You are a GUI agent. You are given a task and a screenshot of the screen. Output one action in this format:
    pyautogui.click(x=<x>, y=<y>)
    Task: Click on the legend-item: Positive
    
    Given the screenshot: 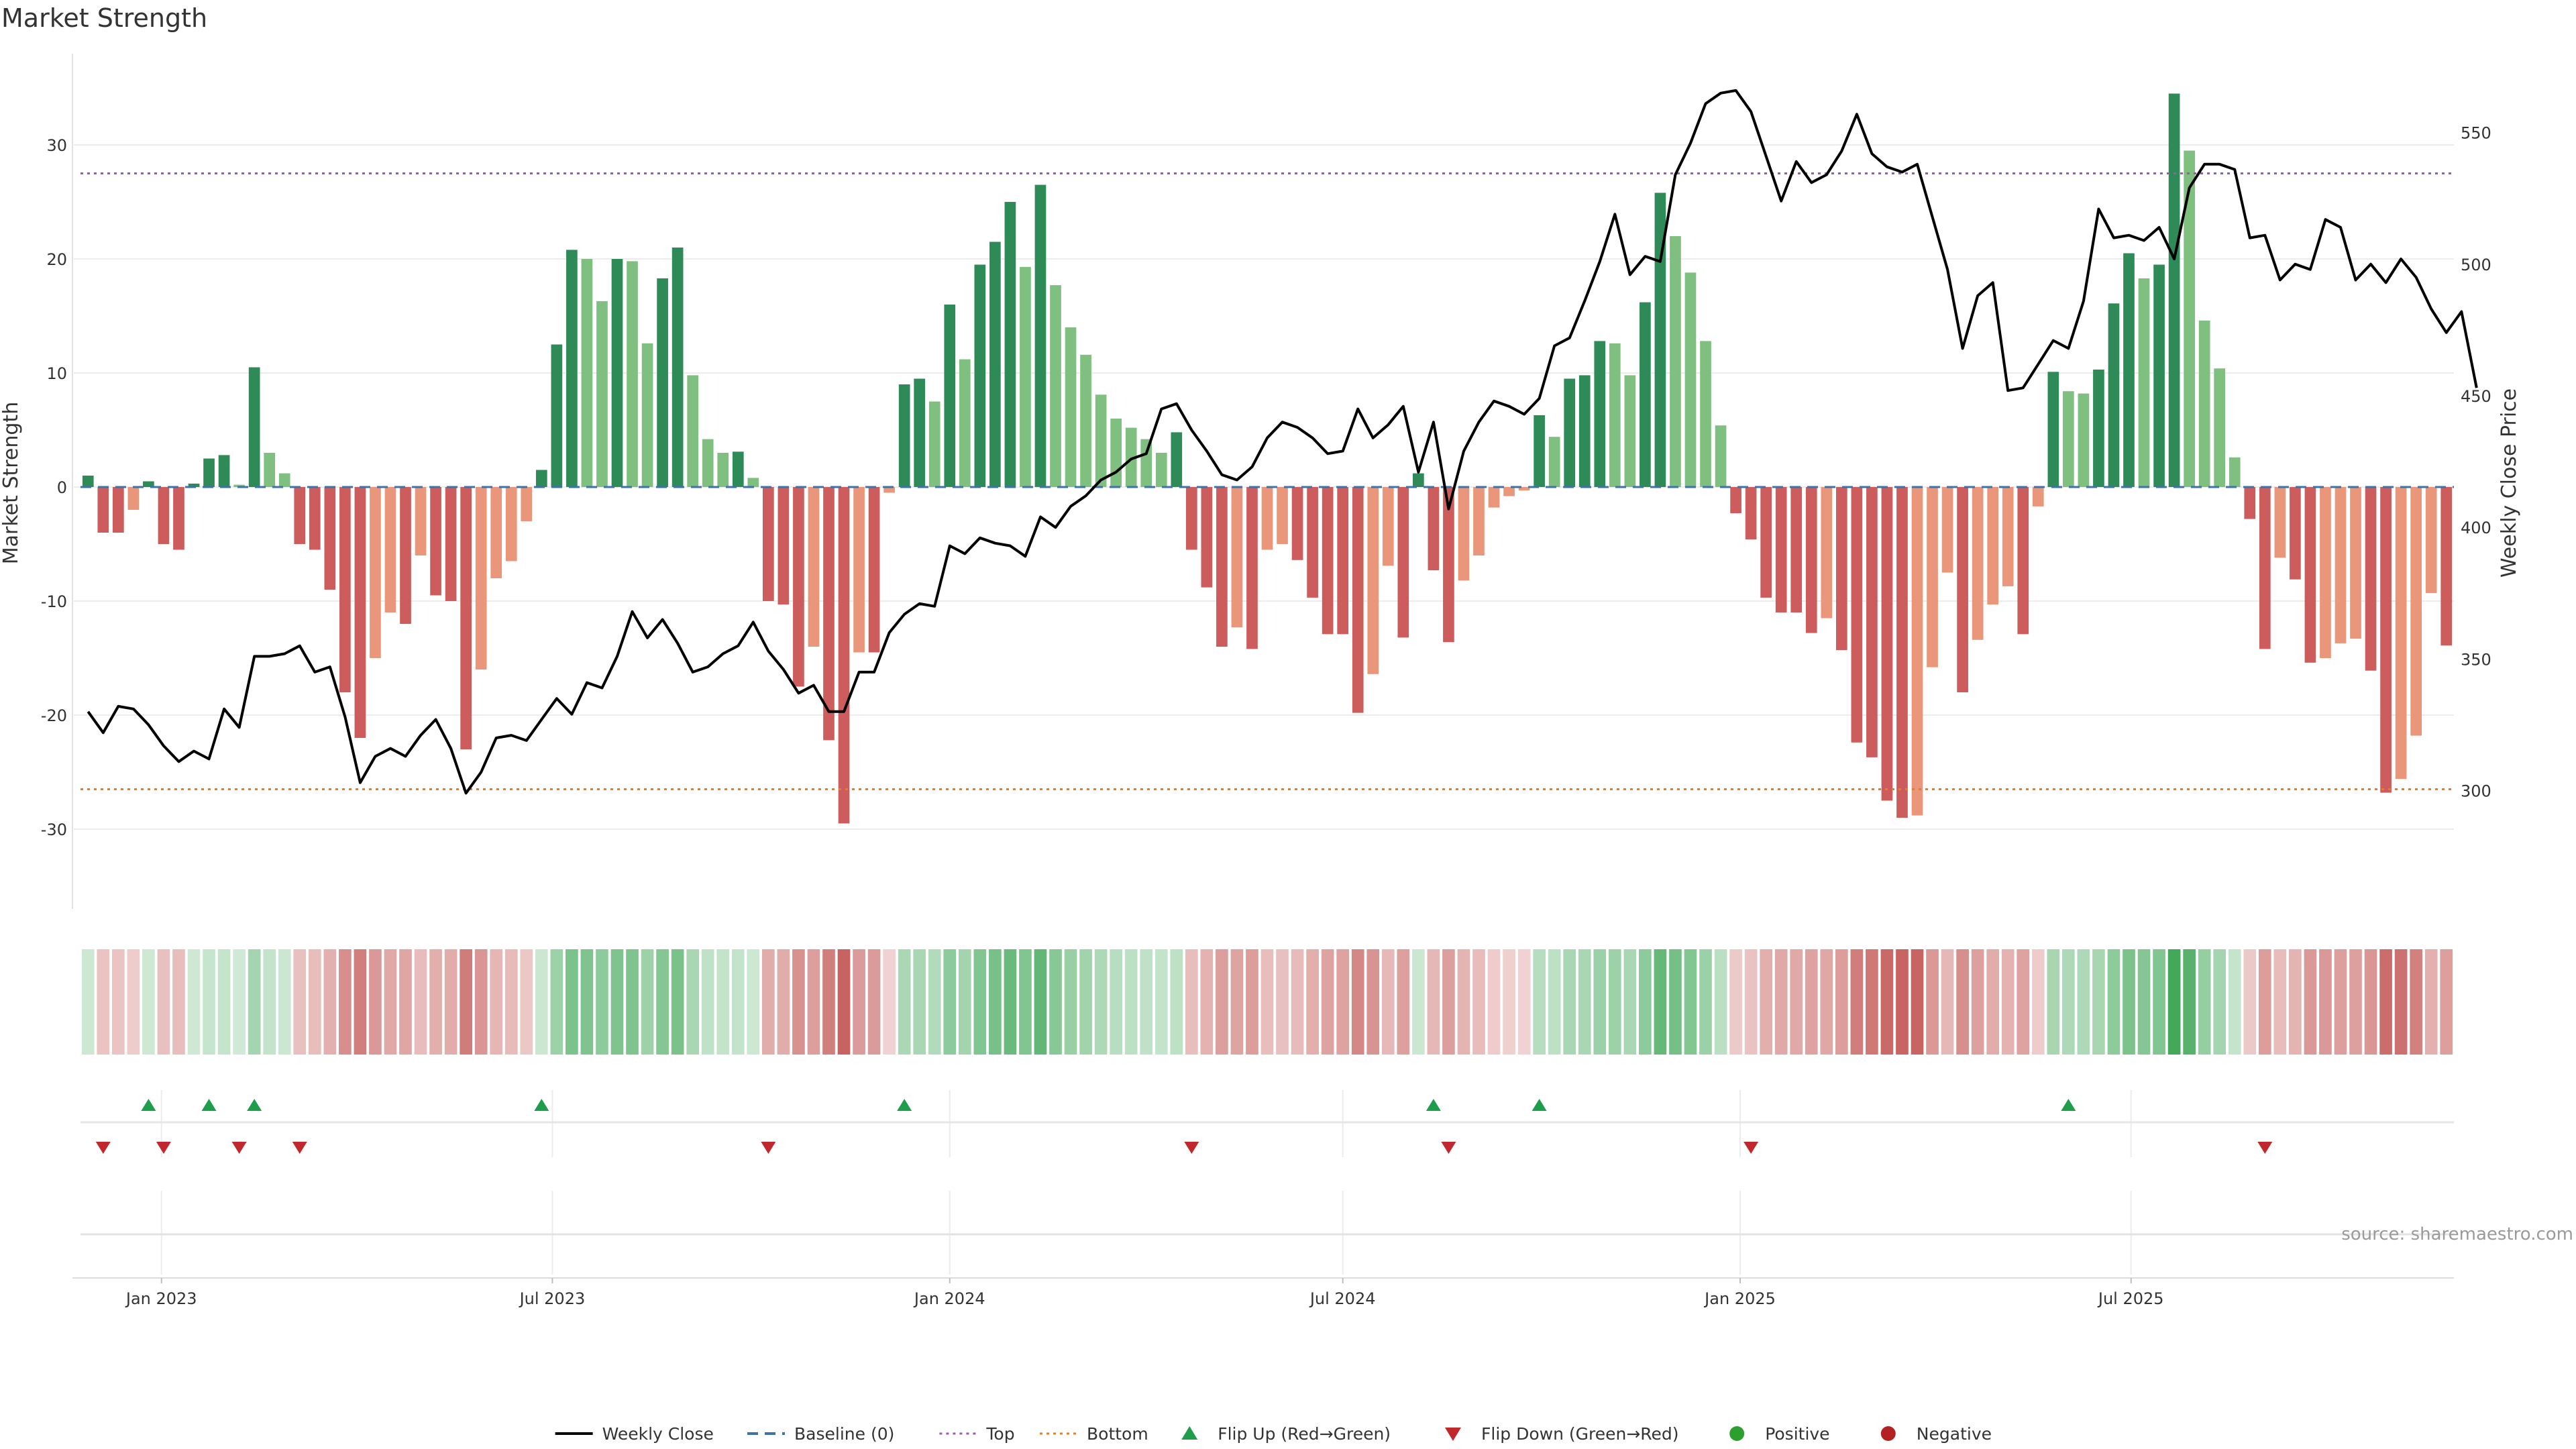 What is the action you would take?
    pyautogui.click(x=1779, y=1434)
    